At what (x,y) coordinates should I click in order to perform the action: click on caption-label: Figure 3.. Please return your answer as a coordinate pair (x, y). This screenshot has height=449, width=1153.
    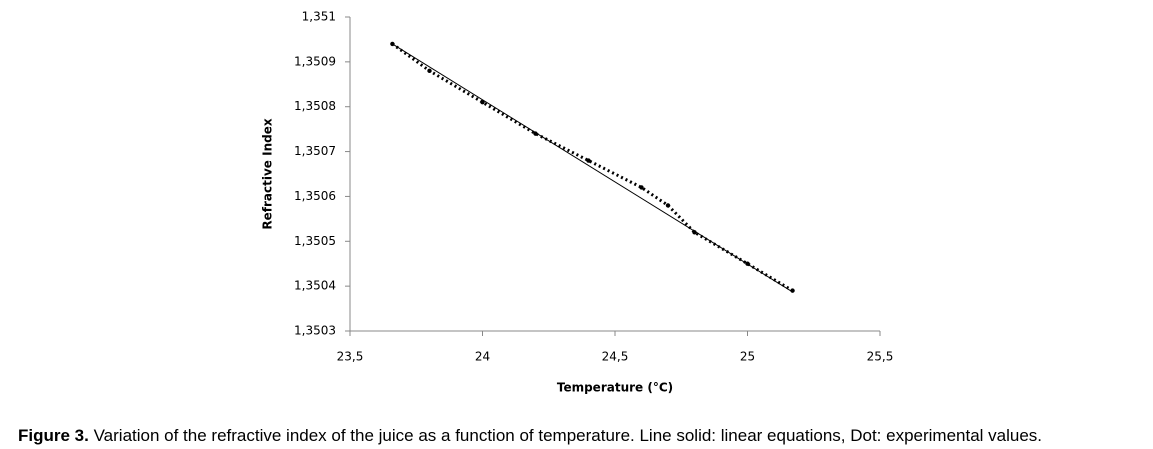
    Looking at the image, I should click on (53, 435).